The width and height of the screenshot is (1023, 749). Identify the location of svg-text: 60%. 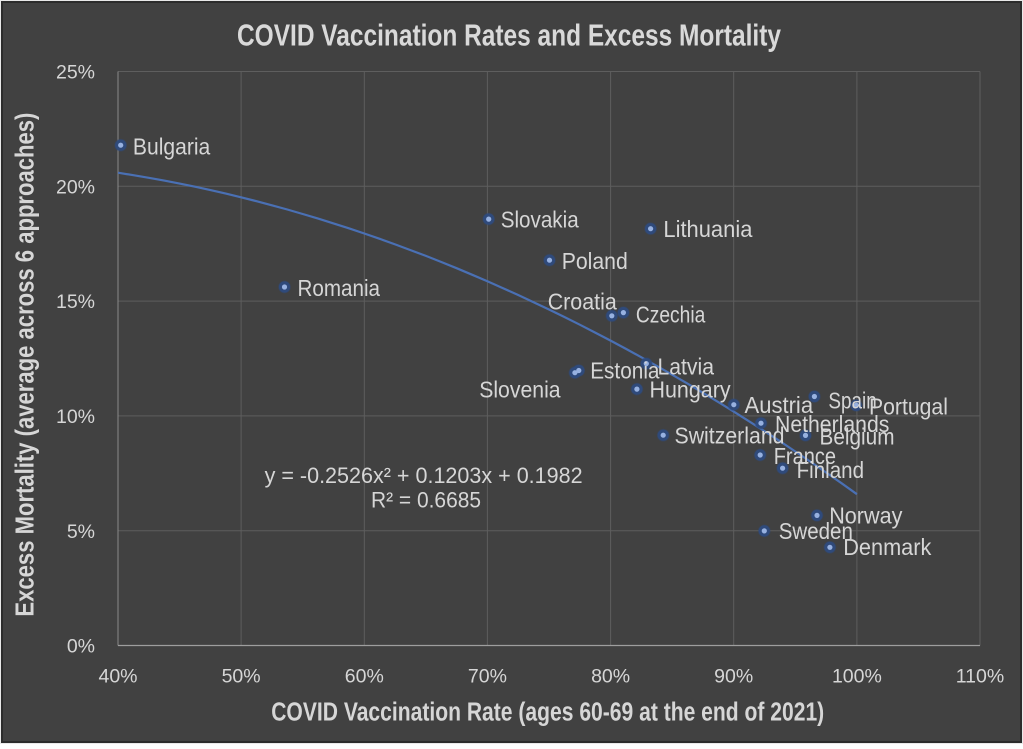
(364, 677).